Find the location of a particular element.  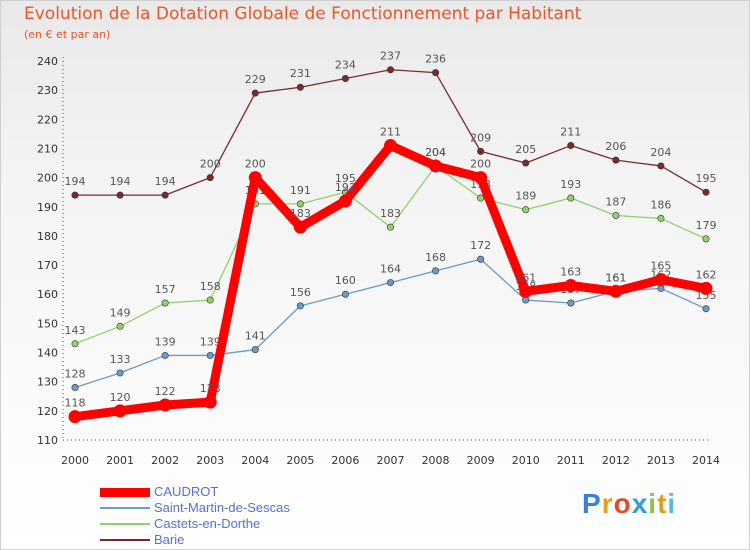

legend-label: Barie is located at coordinates (169, 539).